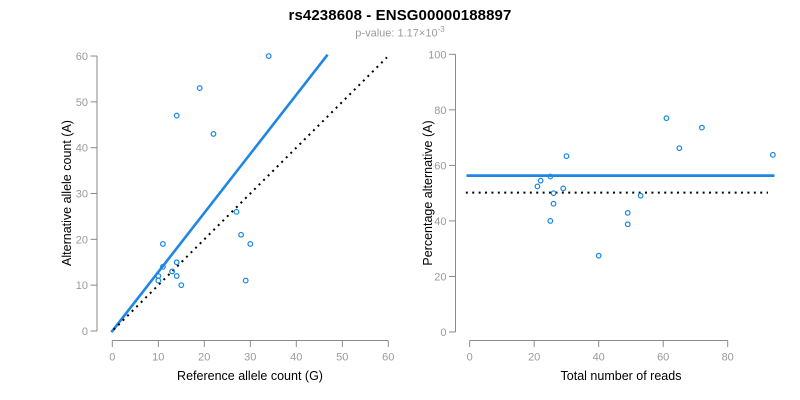 This screenshot has width=800, height=400. Describe the element at coordinates (158, 358) in the screenshot. I see `x-tick-label: 10` at that location.